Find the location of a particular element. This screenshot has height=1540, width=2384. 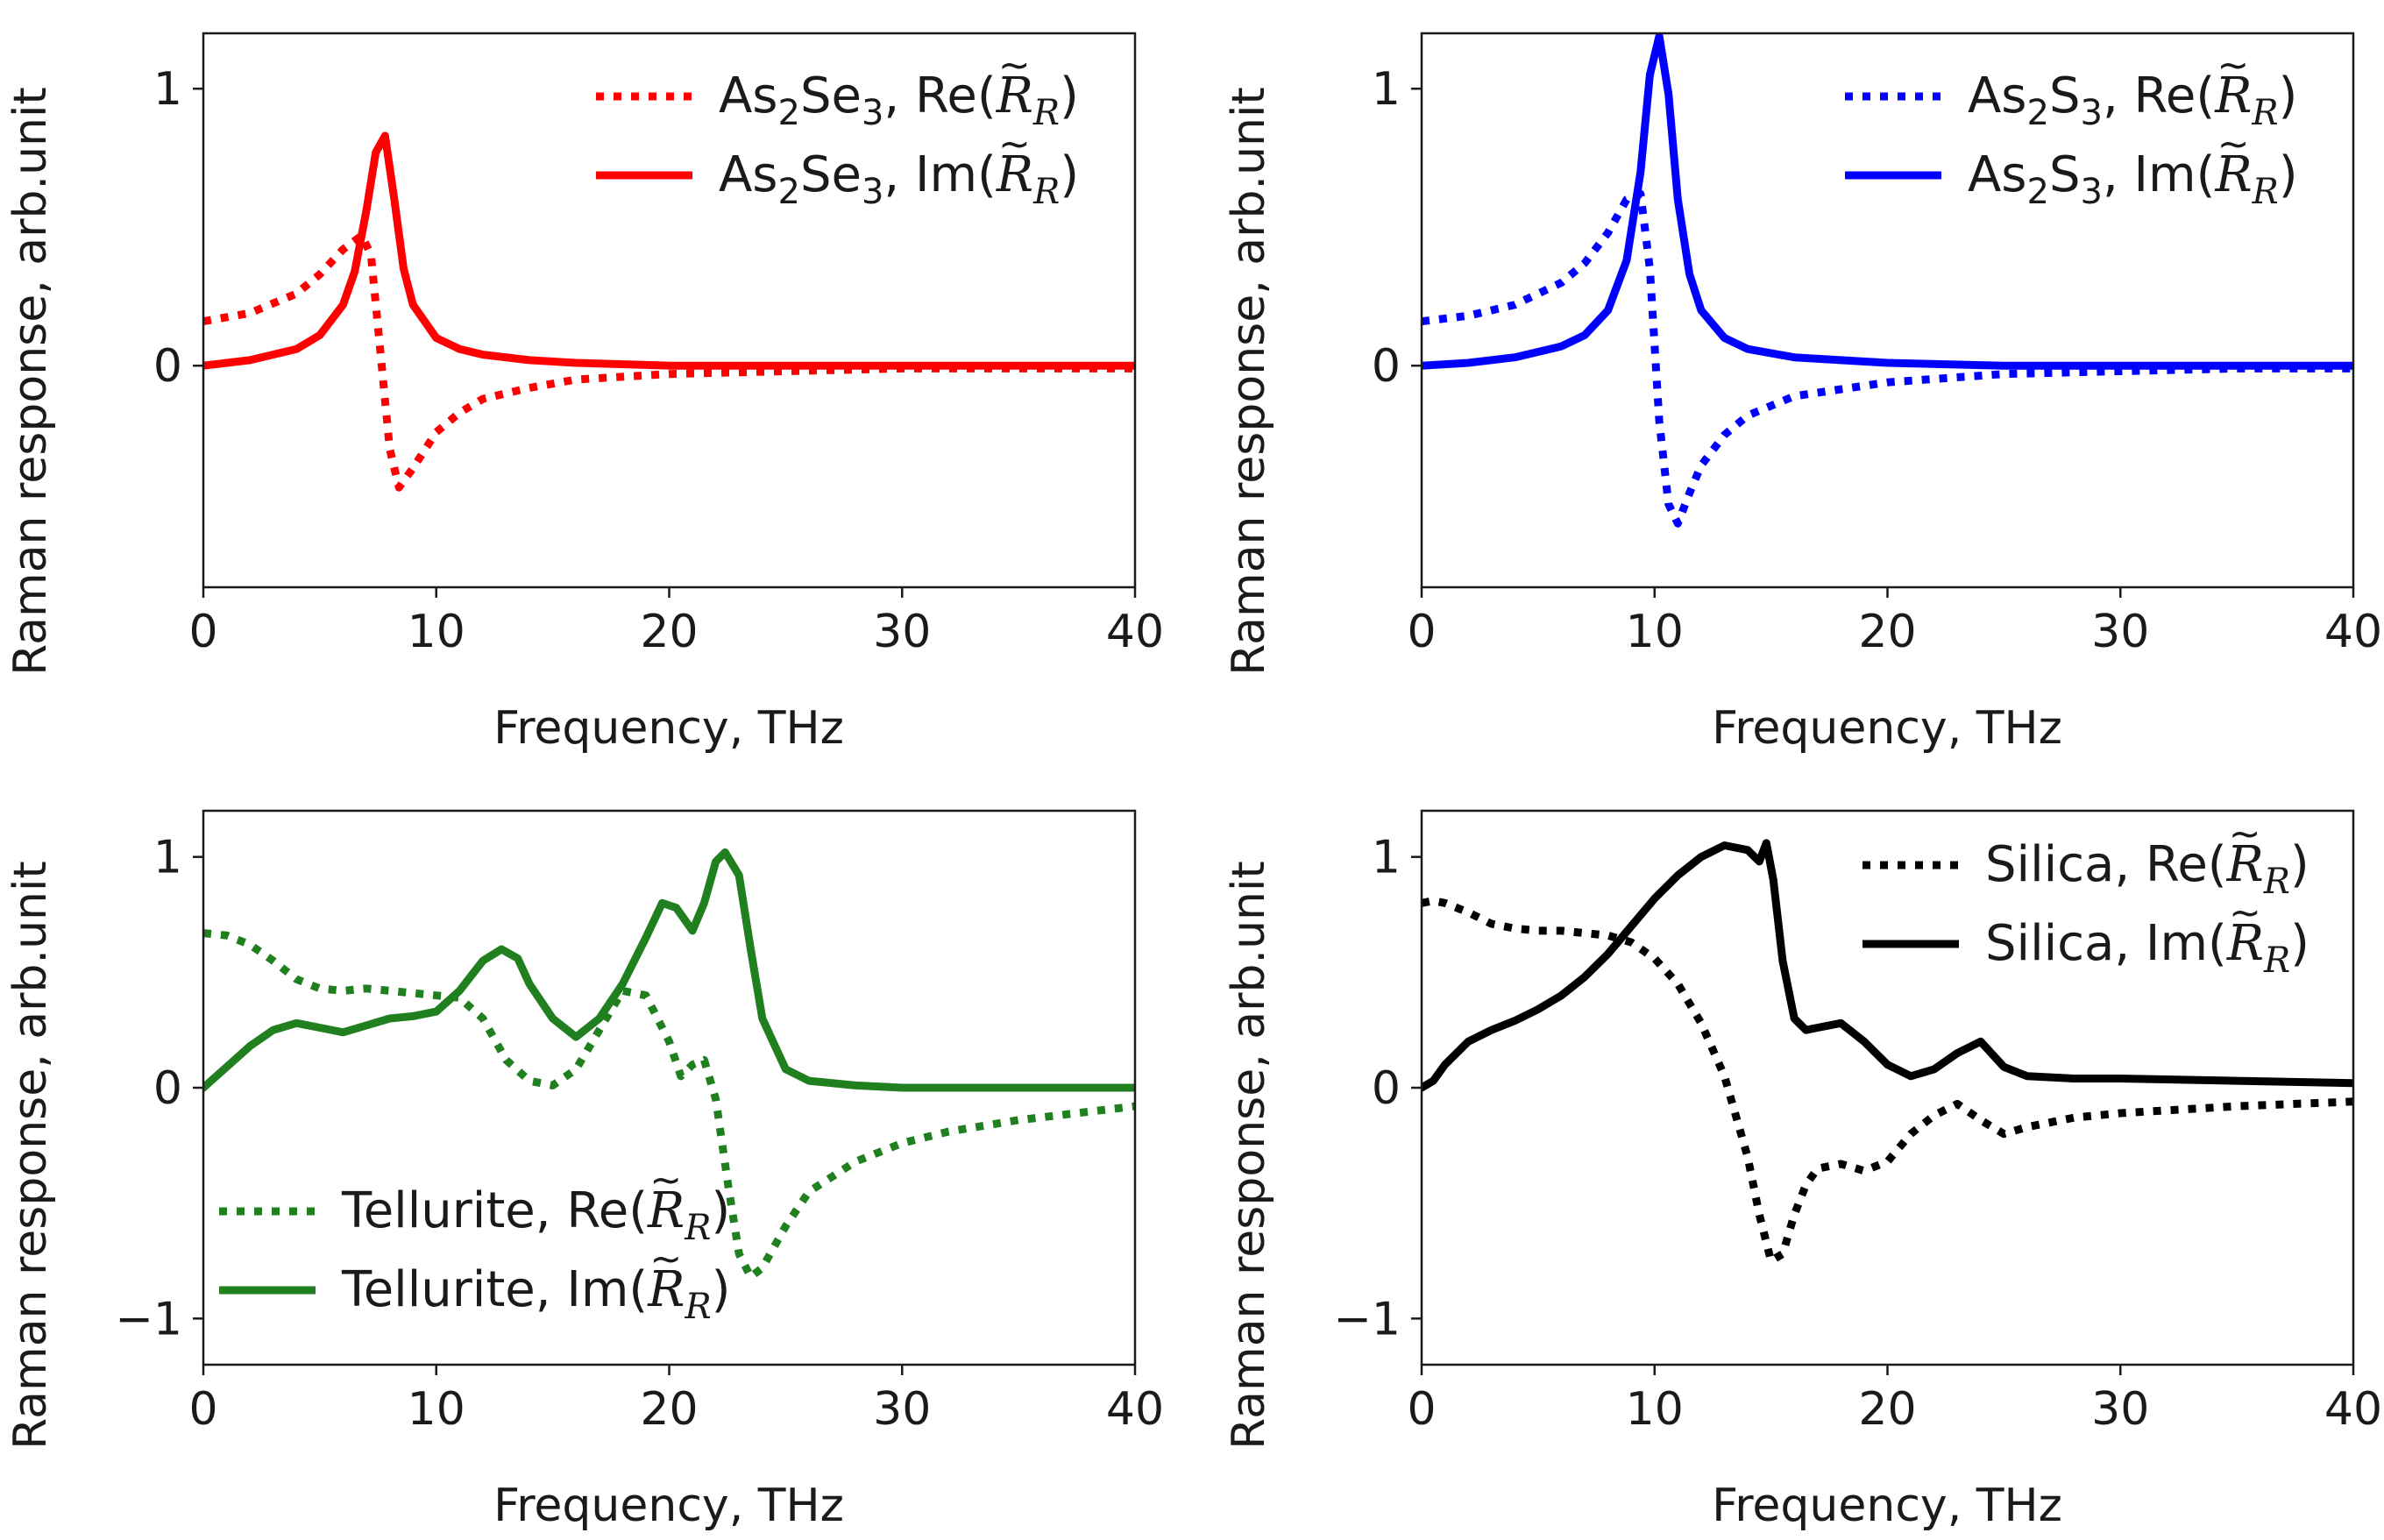

legend-label: As2Se3, Im(RR) is located at coordinates (899, 179).